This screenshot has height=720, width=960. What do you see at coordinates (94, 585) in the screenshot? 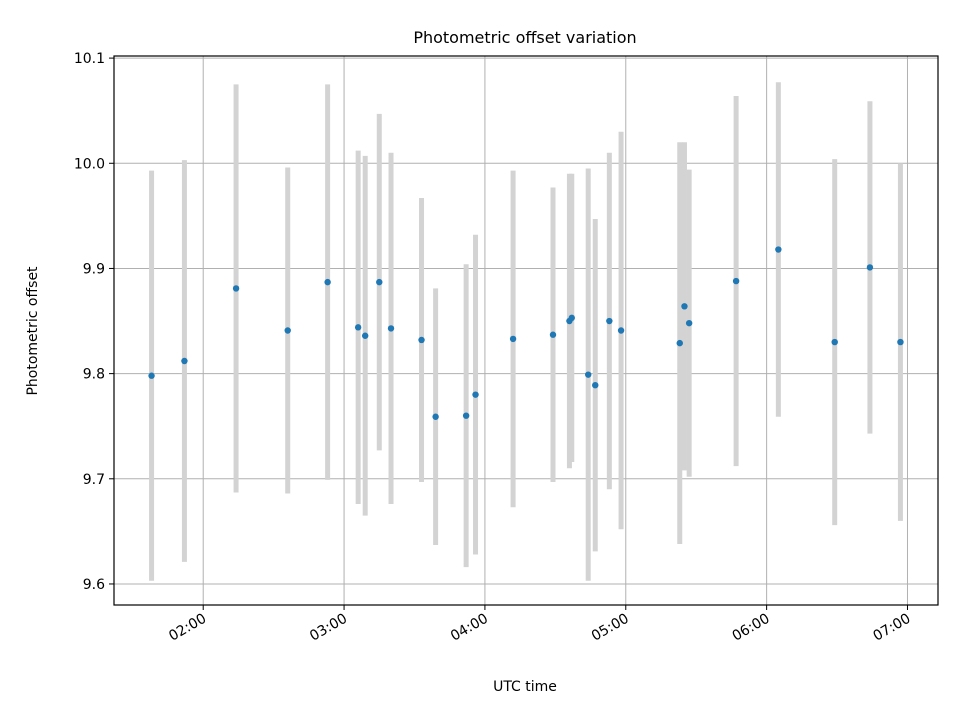
I see `y-tick-label: 9.6` at bounding box center [94, 585].